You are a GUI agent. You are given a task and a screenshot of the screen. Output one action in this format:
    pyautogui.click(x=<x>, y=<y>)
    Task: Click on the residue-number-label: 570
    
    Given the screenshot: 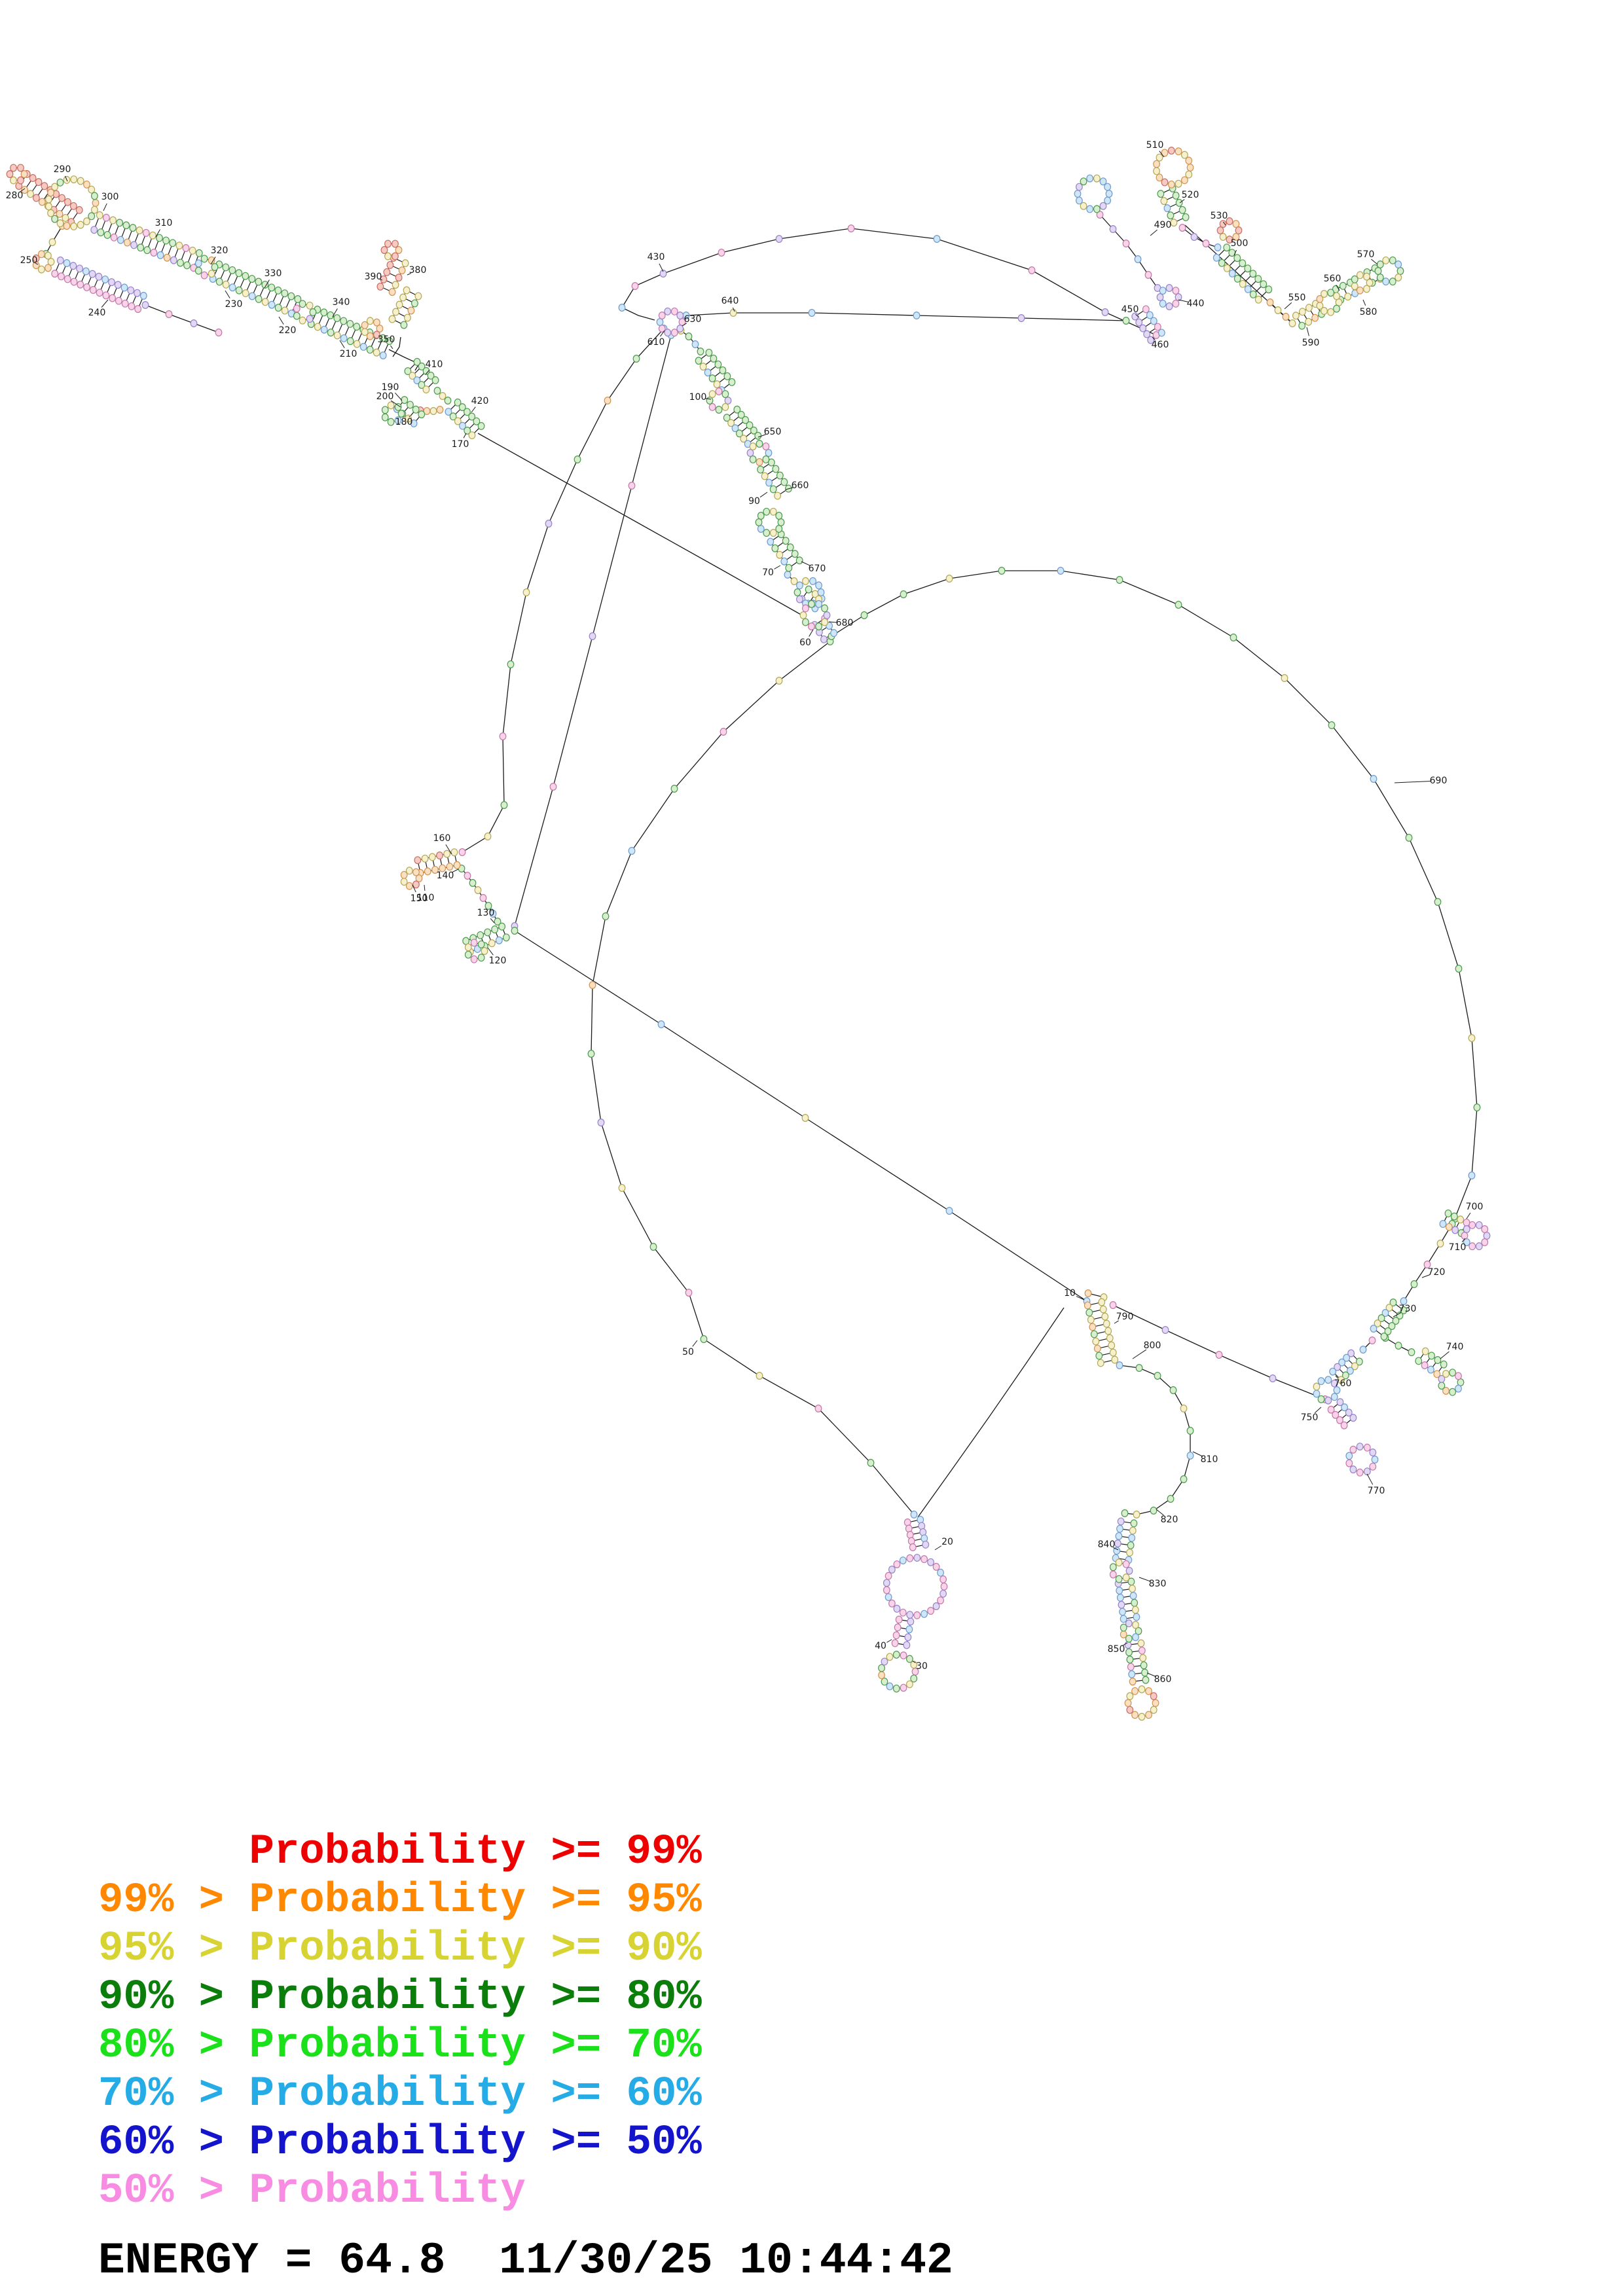 What is the action you would take?
    pyautogui.click(x=1366, y=254)
    